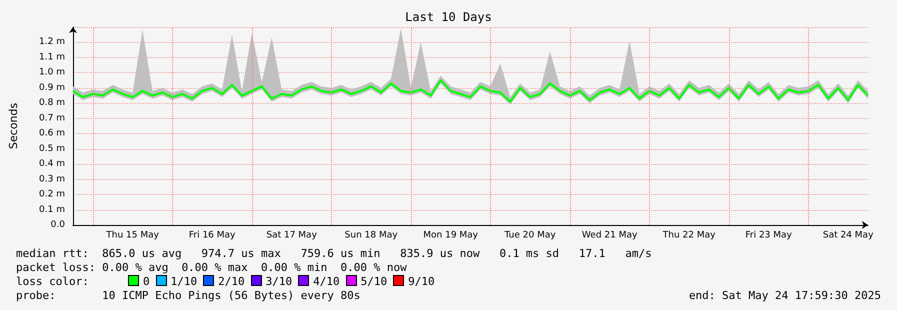 This screenshot has height=310, width=897. What do you see at coordinates (334, 253) in the screenshot?
I see `text: median rtt: 865.0 us avg 974.7 us max 759.6 us min 835.9 us now 0.1 ms sd 17.1 am/s` at bounding box center [334, 253].